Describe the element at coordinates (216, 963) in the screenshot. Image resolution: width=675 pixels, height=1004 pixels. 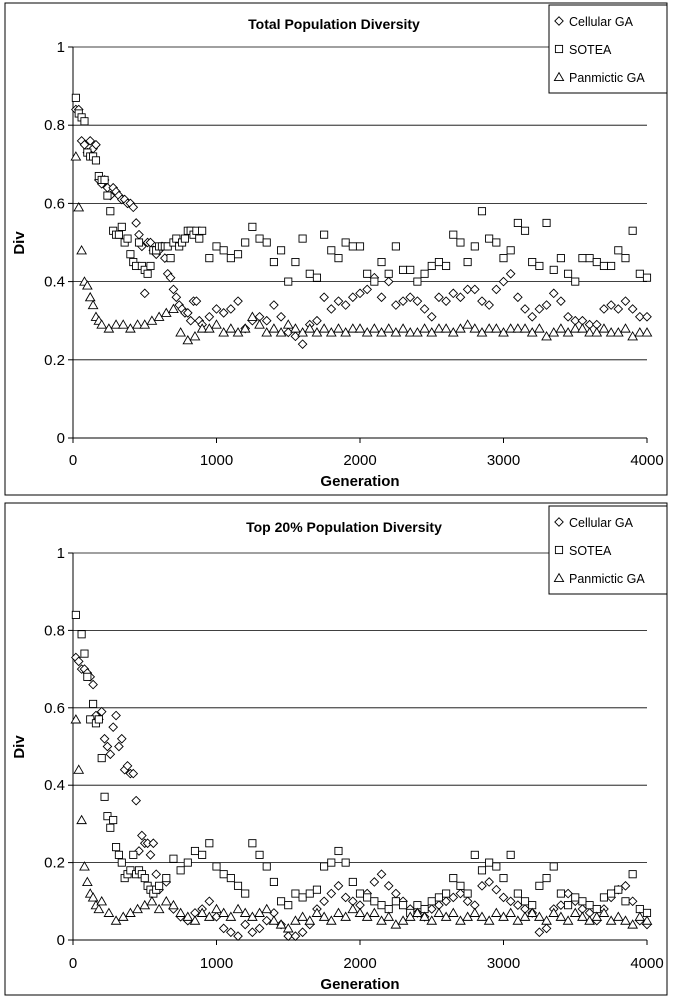
I see `x-tick-label: 1000` at that location.